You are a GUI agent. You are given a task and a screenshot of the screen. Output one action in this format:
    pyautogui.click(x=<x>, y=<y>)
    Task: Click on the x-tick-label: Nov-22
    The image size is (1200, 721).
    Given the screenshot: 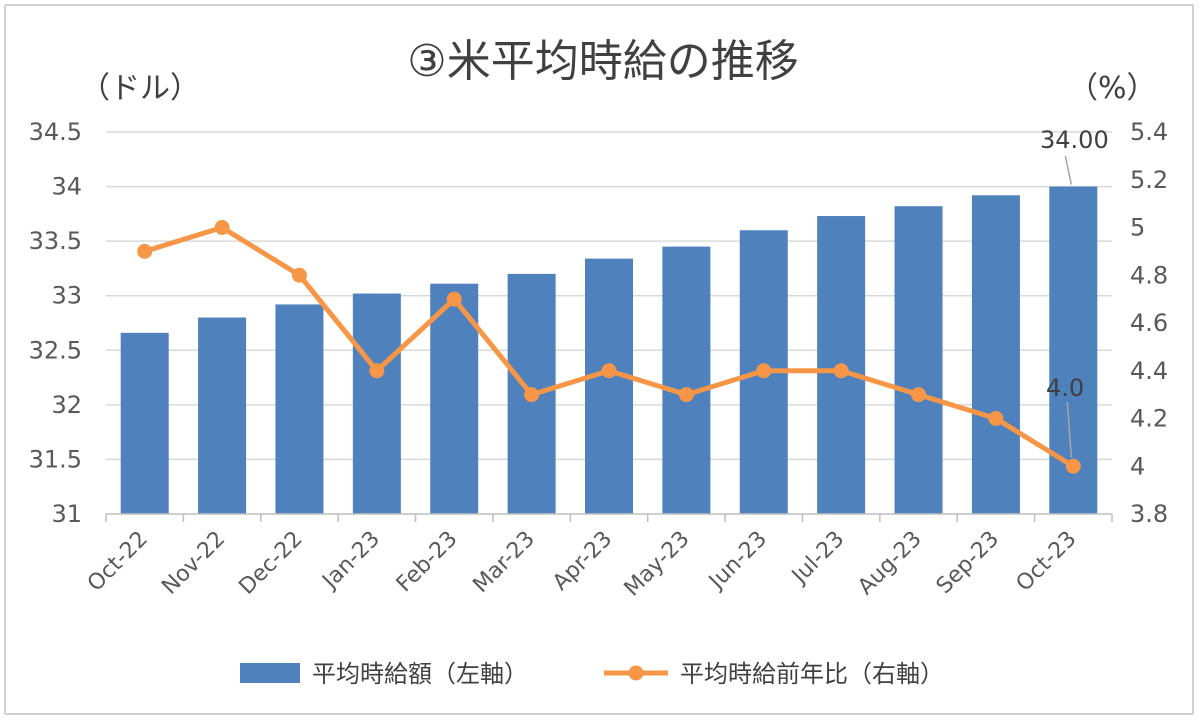 What is the action you would take?
    pyautogui.click(x=193, y=563)
    